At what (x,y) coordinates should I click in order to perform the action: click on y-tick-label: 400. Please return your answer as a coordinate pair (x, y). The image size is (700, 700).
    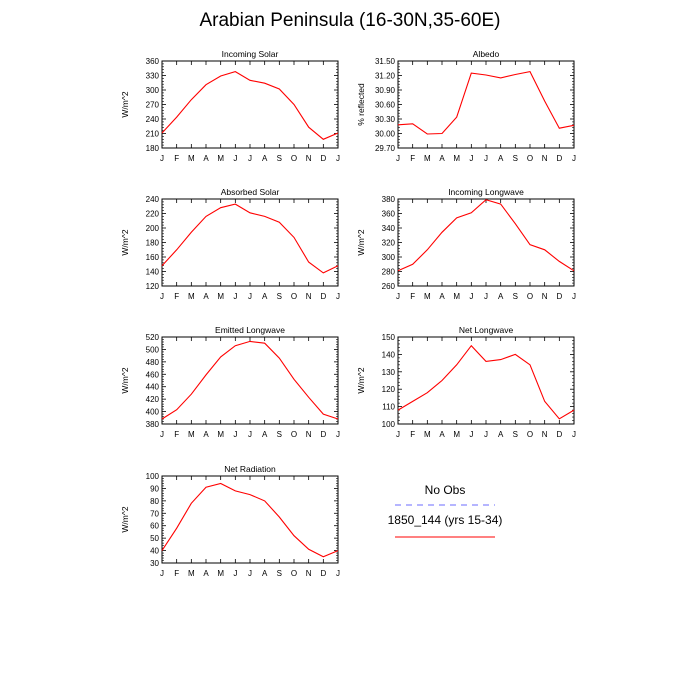
    Looking at the image, I should click on (153, 412).